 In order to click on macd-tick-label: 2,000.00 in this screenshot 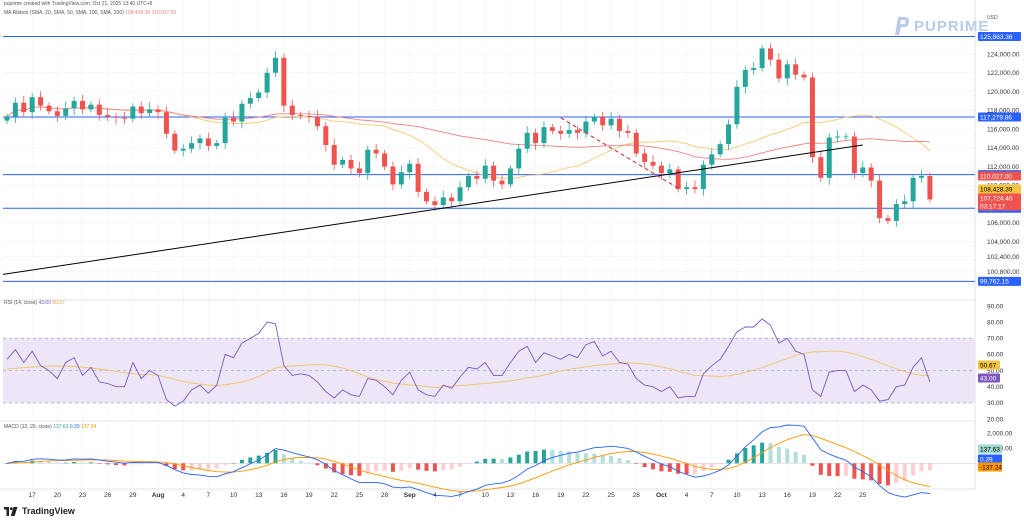, I will do `click(1000, 433)`.